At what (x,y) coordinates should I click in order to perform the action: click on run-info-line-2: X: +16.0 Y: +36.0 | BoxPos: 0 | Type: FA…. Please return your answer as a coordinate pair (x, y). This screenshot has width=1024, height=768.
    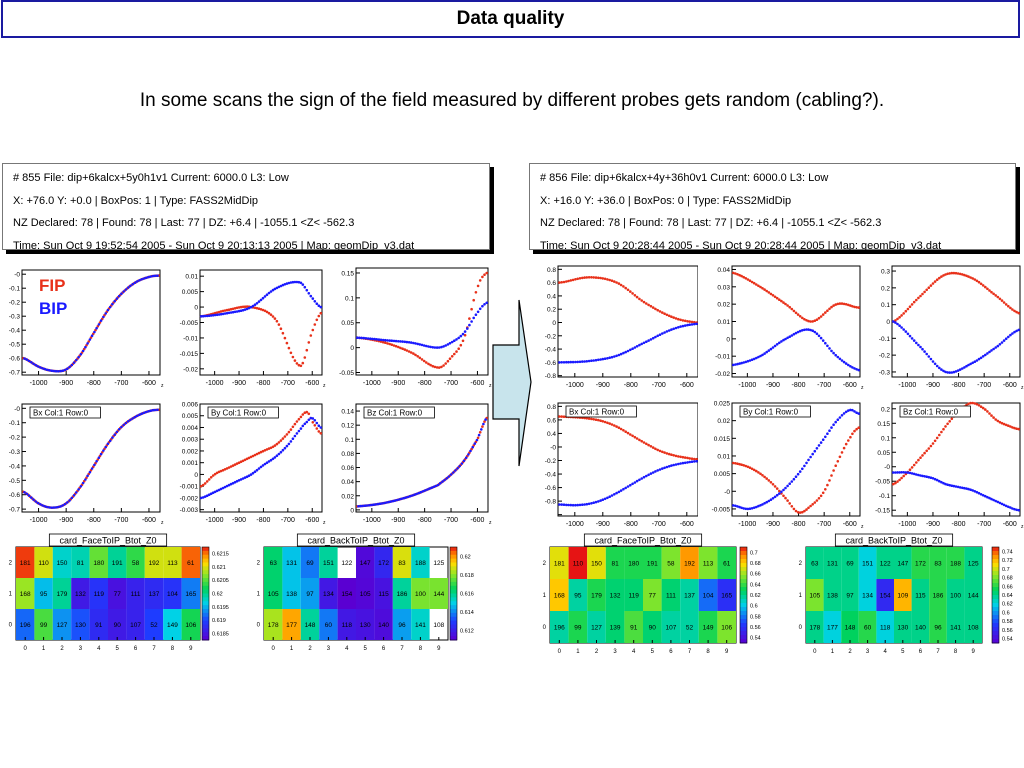
    Looking at the image, I should click on (666, 200).